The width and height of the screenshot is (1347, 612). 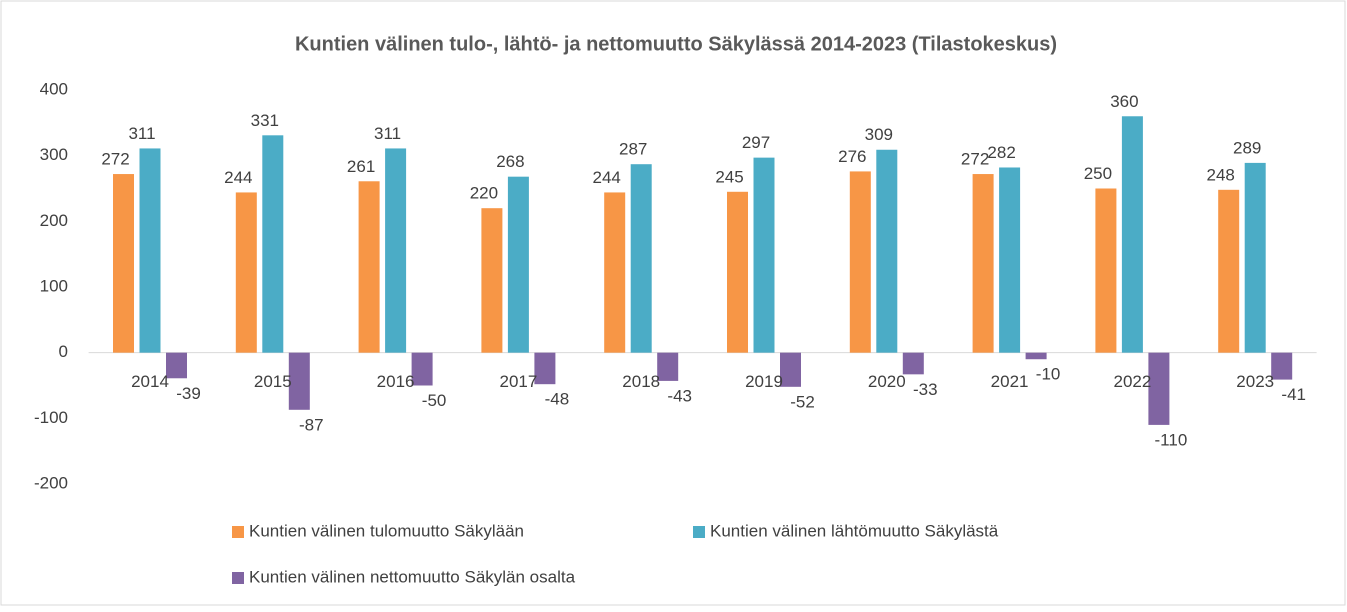 What do you see at coordinates (1221, 174) in the screenshot?
I see `data-label: 248` at bounding box center [1221, 174].